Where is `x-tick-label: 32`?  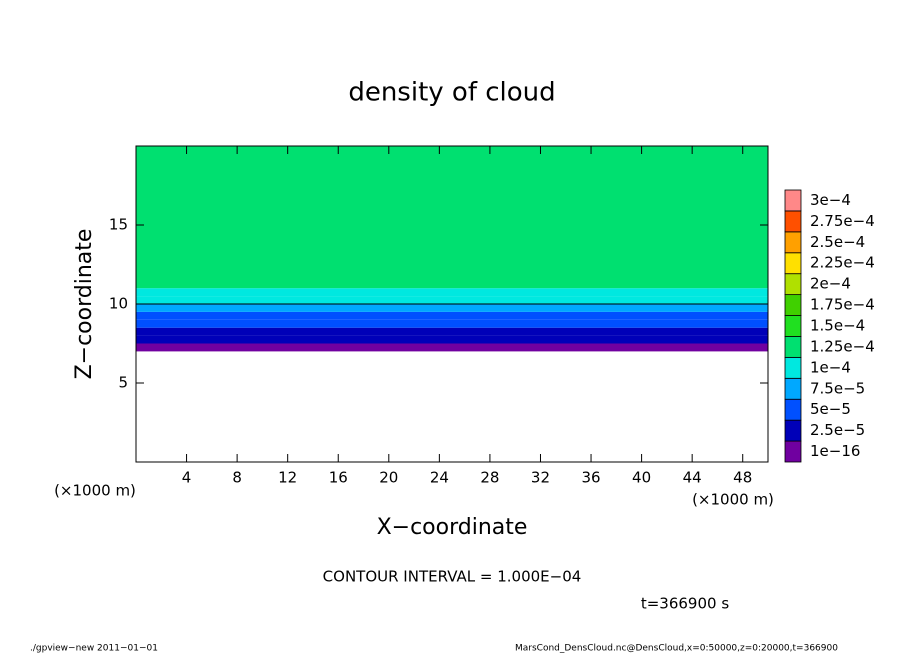 x-tick-label: 32 is located at coordinates (540, 478).